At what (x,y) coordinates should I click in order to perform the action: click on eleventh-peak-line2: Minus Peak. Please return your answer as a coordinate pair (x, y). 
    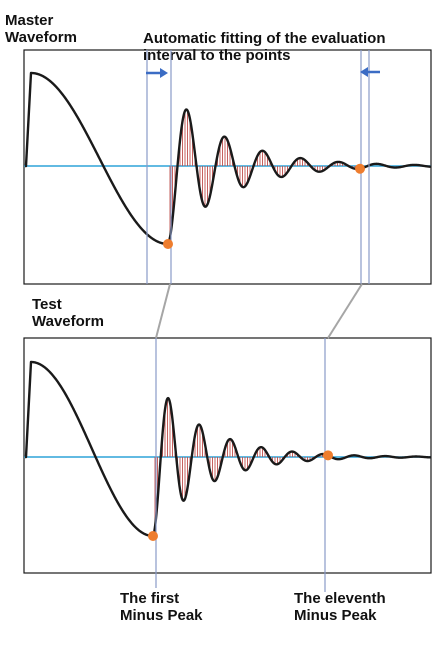
    Looking at the image, I should click on (335, 615).